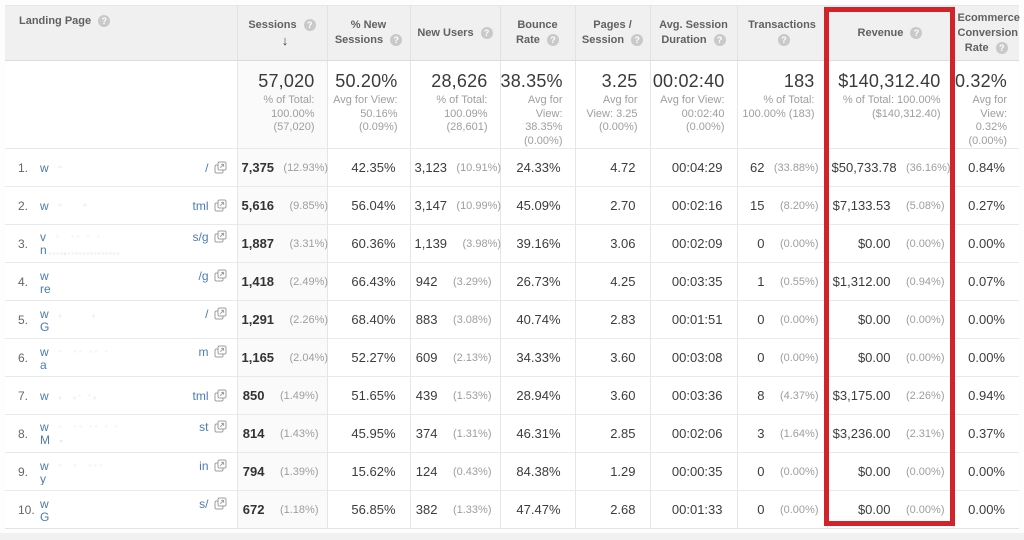 The width and height of the screenshot is (1024, 540). What do you see at coordinates (782, 33) in the screenshot?
I see `column-header-transactions: Transactions ?` at bounding box center [782, 33].